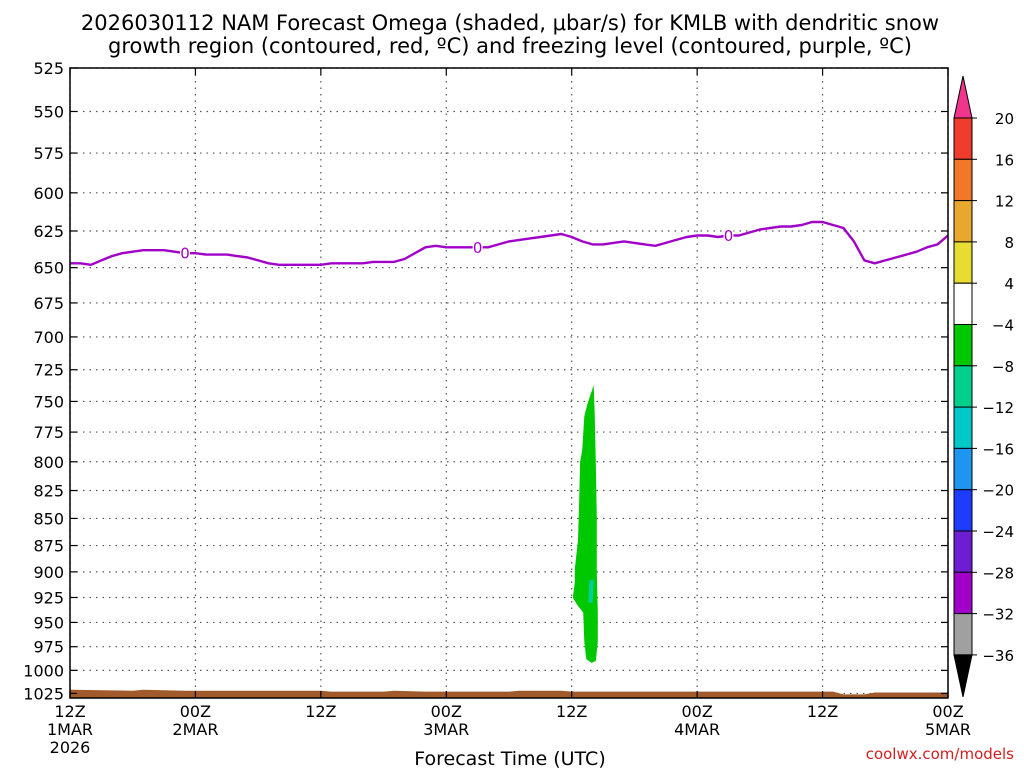  I want to click on colorbar-label: −32, so click(998, 615).